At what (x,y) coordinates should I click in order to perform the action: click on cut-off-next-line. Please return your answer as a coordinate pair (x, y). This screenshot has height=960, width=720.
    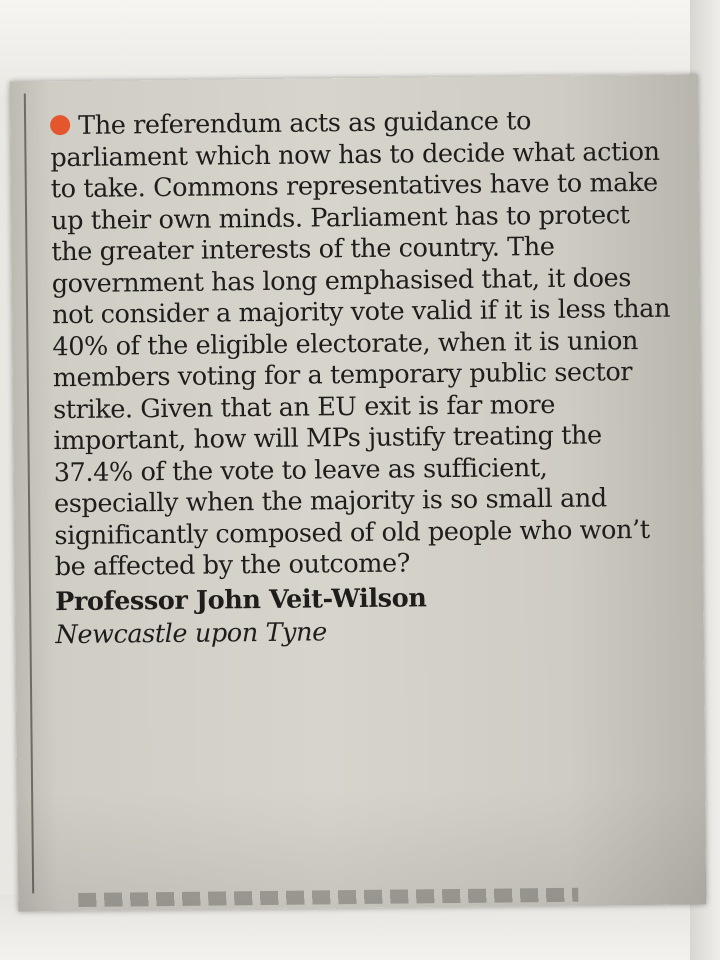
    Looking at the image, I should click on (328, 897).